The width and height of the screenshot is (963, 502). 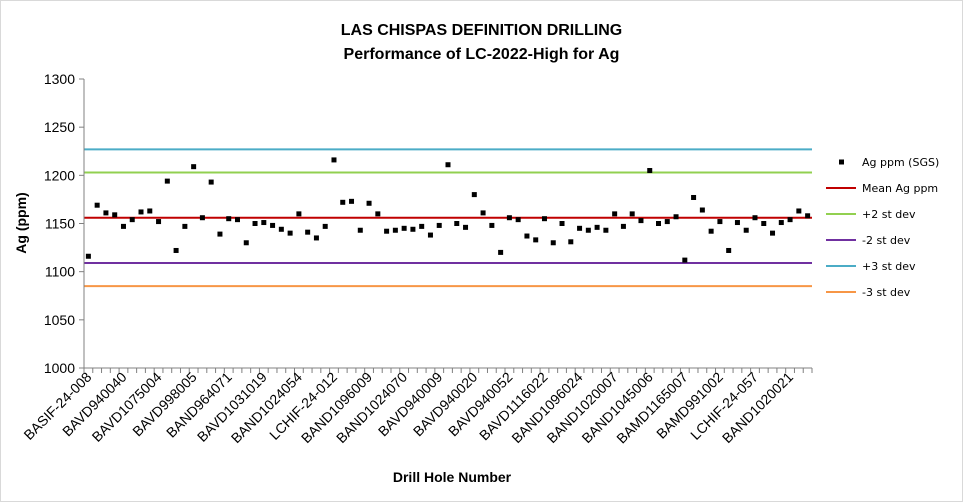 What do you see at coordinates (59, 79) in the screenshot?
I see `y-tick-label: 1300` at bounding box center [59, 79].